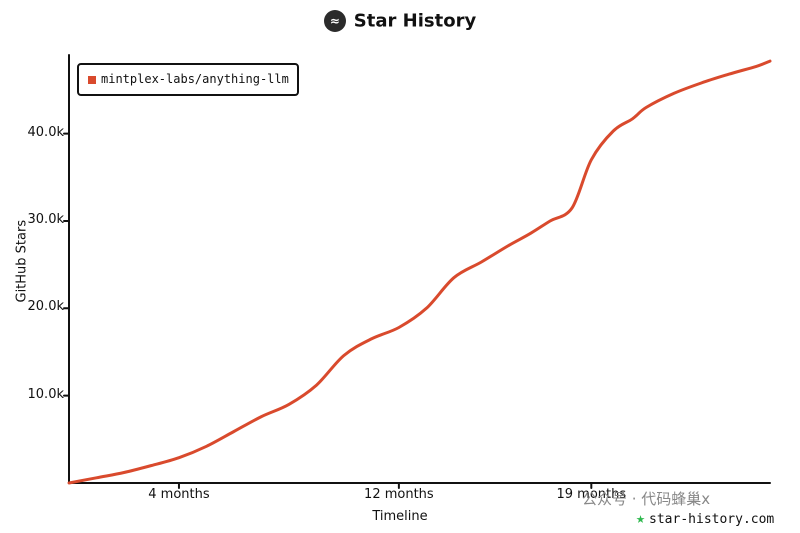 The width and height of the screenshot is (800, 533). Describe the element at coordinates (179, 494) in the screenshot. I see `x-tick-label: 4 months` at that location.